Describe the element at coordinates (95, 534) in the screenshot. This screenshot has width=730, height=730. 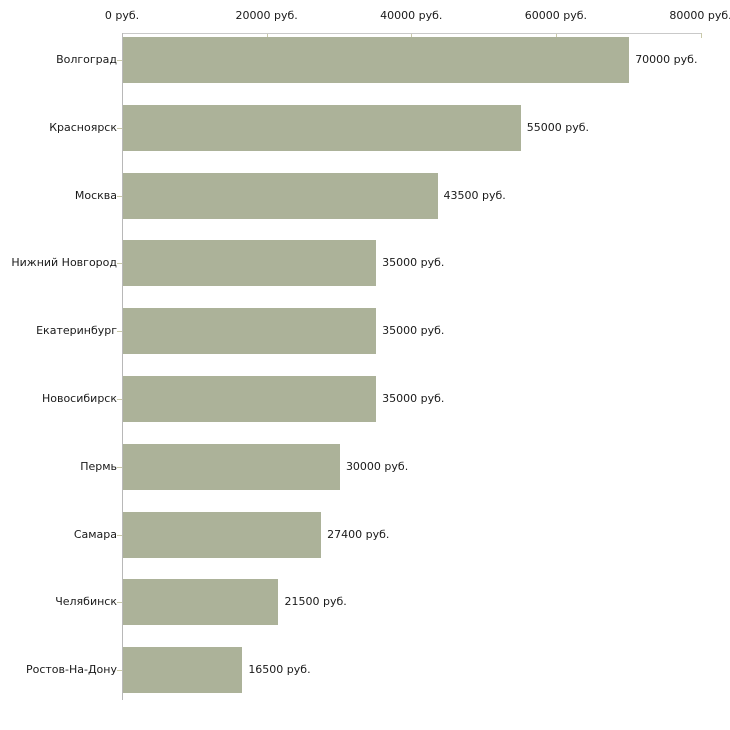
I see `category-label: Самара` at that location.